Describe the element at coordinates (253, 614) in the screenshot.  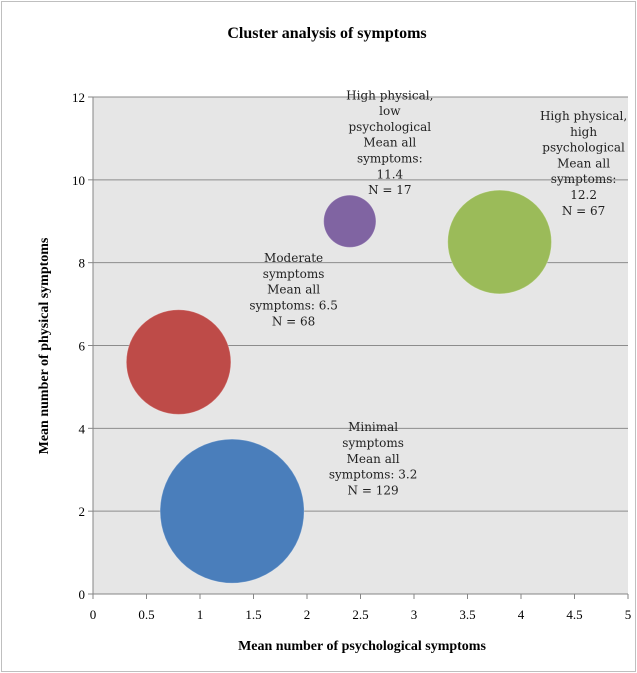
I see `x-tick-label: 1.5` at that location.